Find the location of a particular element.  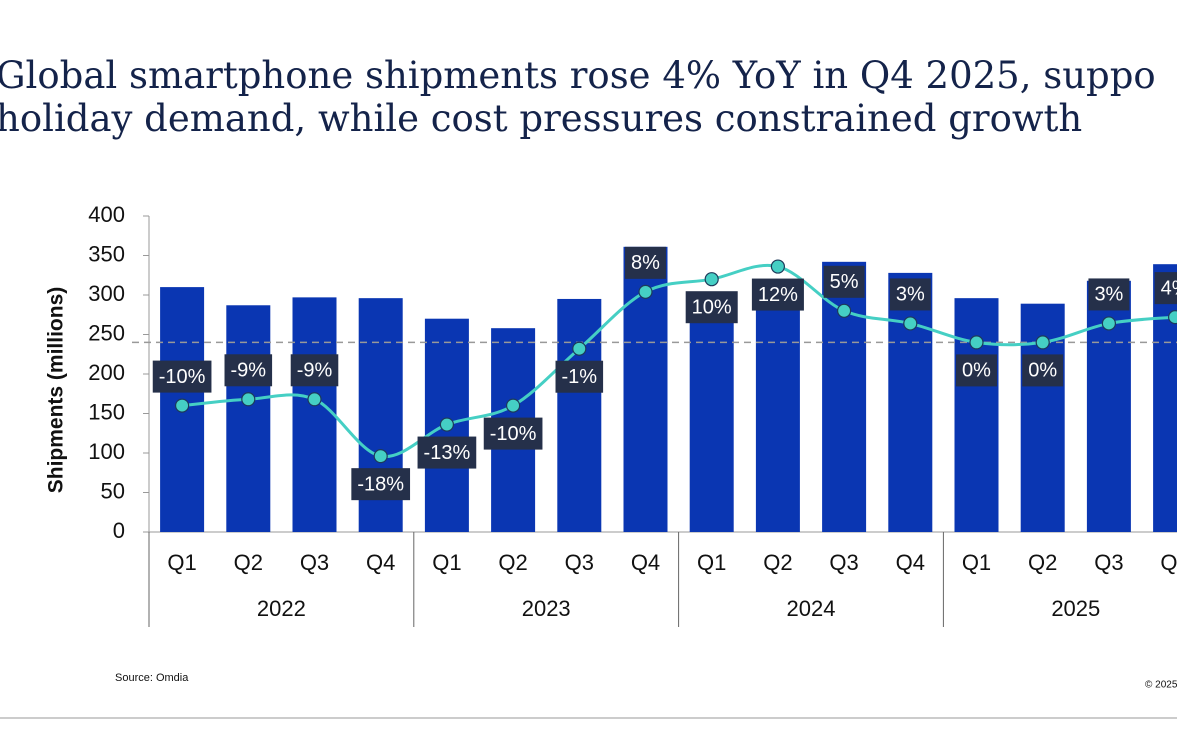

source: Source: Omdia is located at coordinates (152, 678).